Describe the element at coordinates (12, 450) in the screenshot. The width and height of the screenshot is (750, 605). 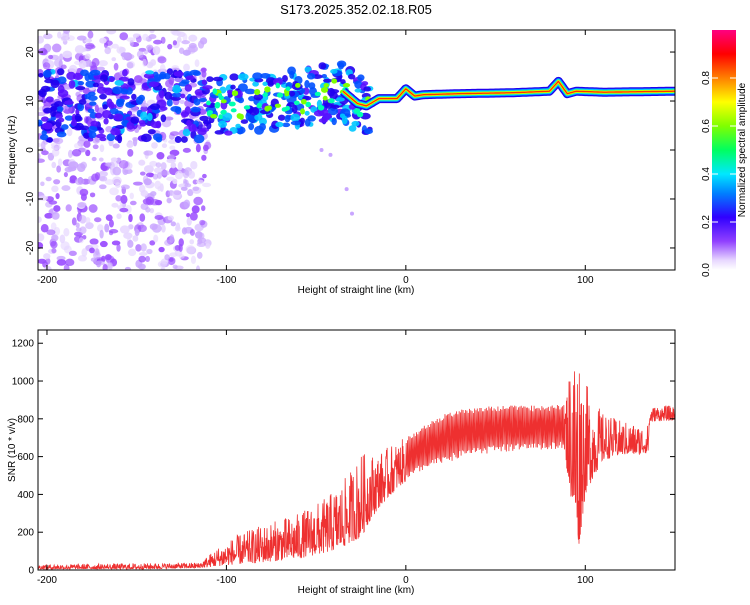
I see `snr-ylabel: SNR (10 * v/v)` at that location.